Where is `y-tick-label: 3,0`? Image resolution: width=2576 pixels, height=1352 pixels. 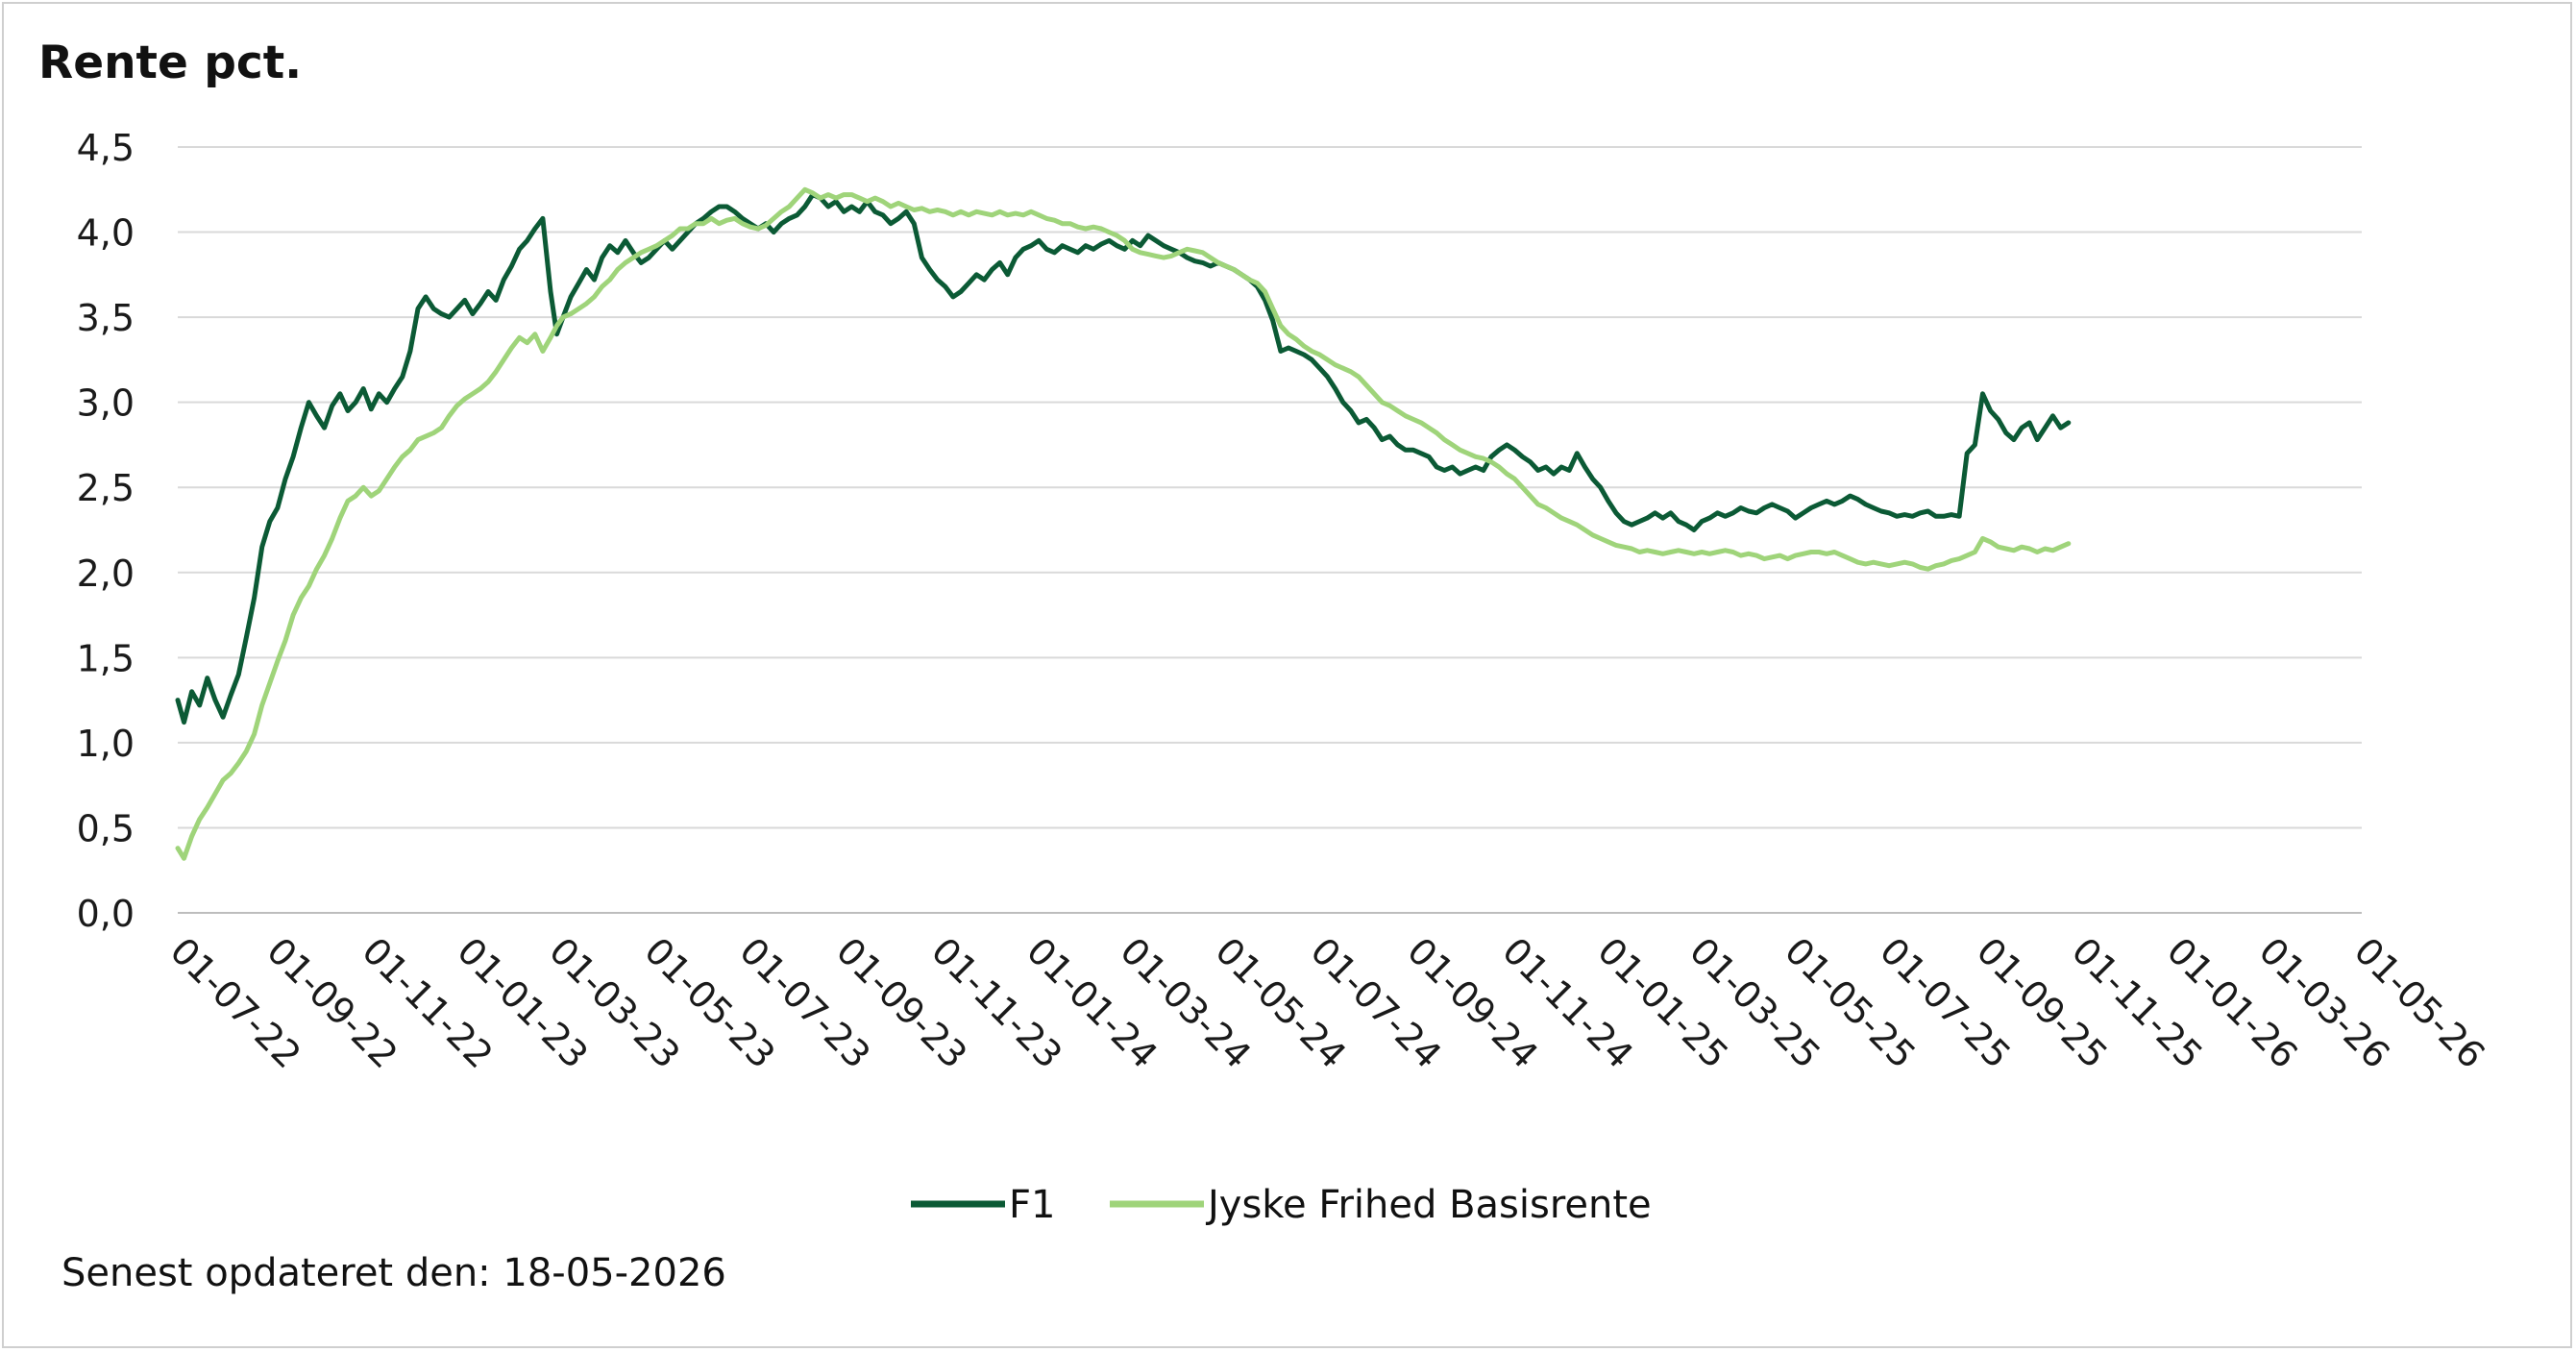
y-tick-label: 3,0 is located at coordinates (106, 403).